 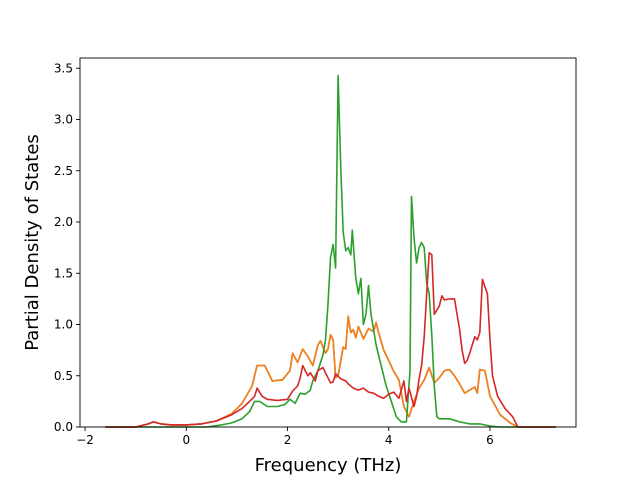 I want to click on y-tick-label: 0.5, so click(x=63, y=376).